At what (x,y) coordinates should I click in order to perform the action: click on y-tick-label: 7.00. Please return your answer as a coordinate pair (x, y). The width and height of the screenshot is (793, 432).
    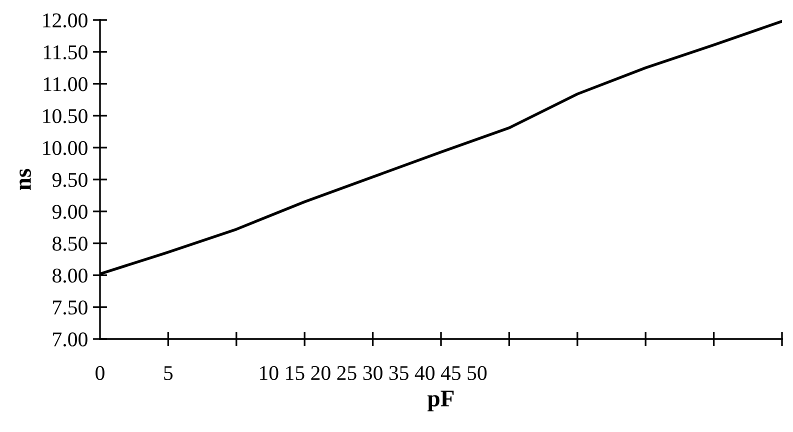
    Looking at the image, I should click on (70, 339).